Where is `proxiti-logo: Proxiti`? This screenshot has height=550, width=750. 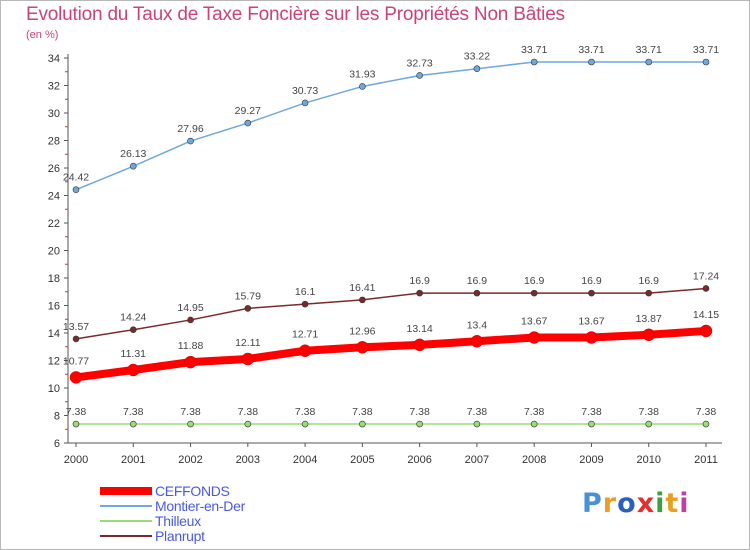
proxiti-logo: Proxiti is located at coordinates (636, 503).